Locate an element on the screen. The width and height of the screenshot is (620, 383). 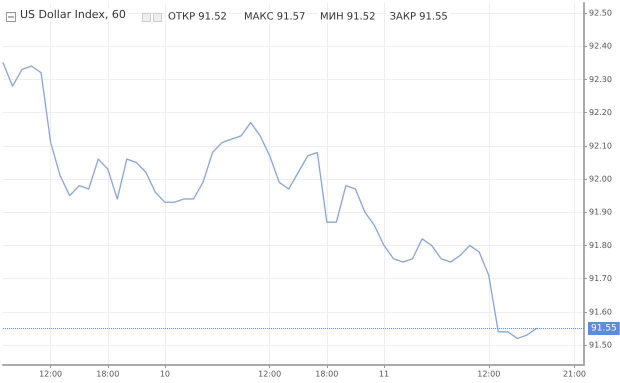
annotation: МАКС 91.57 is located at coordinates (275, 17).